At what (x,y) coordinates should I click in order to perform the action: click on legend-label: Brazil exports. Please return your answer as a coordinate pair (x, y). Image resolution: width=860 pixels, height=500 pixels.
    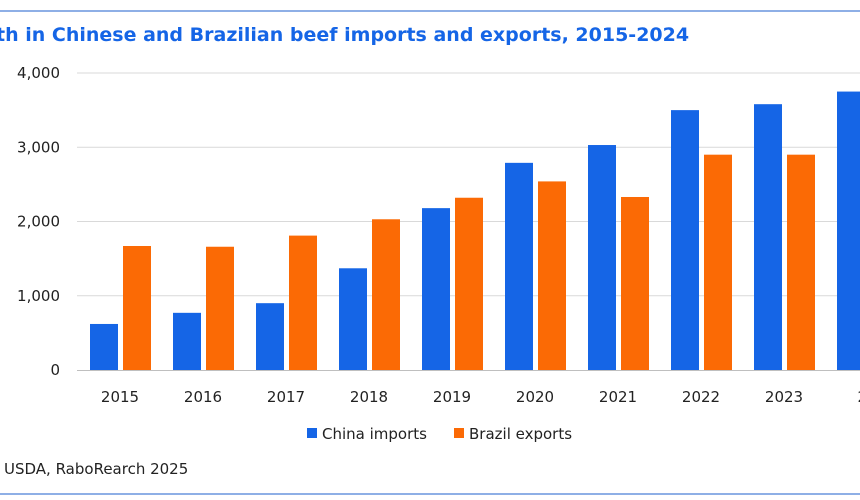
    Looking at the image, I should click on (520, 434).